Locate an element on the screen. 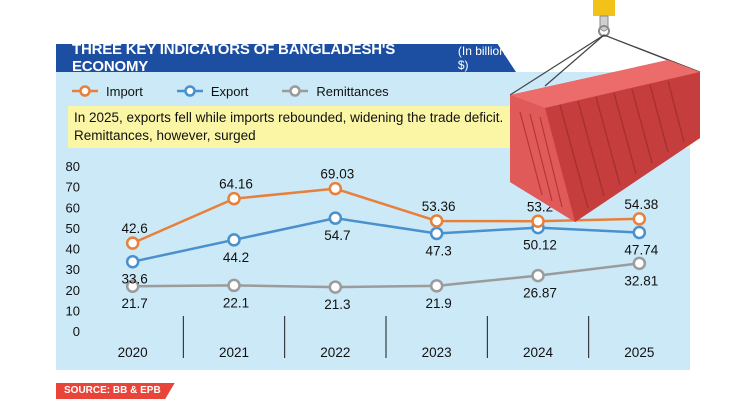  y-tick-label: 40 is located at coordinates (73, 249).